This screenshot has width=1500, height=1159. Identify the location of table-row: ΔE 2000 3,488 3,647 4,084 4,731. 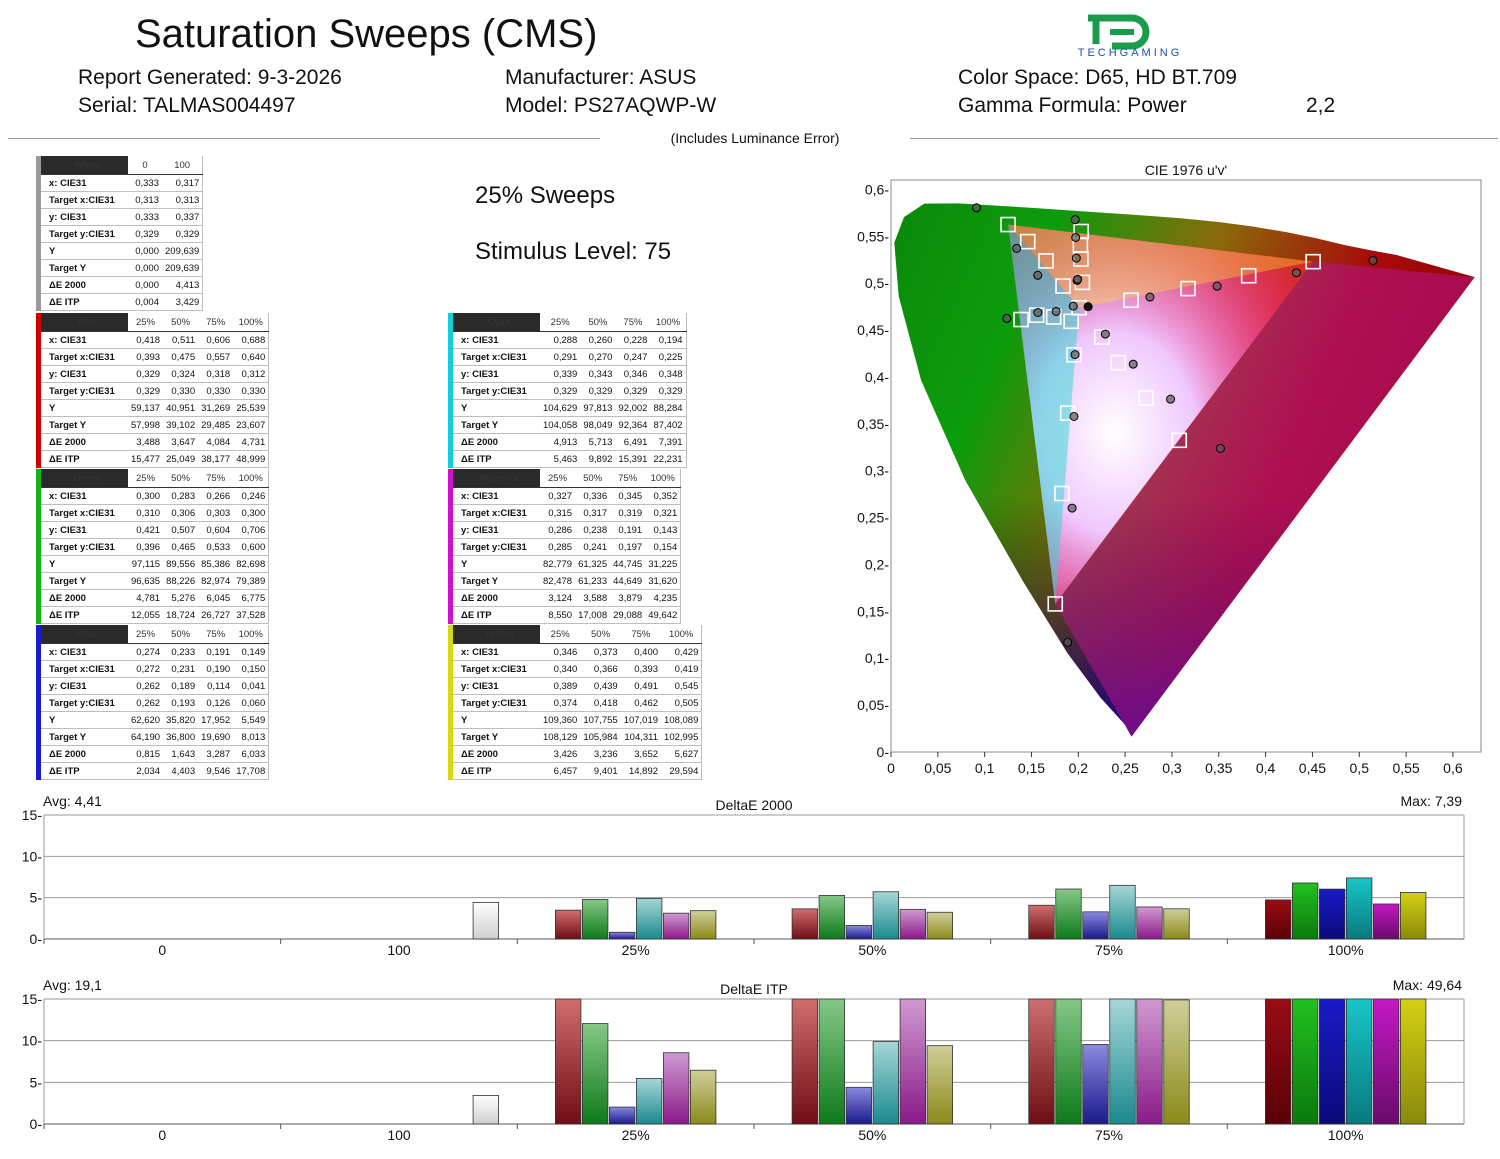
(153, 442).